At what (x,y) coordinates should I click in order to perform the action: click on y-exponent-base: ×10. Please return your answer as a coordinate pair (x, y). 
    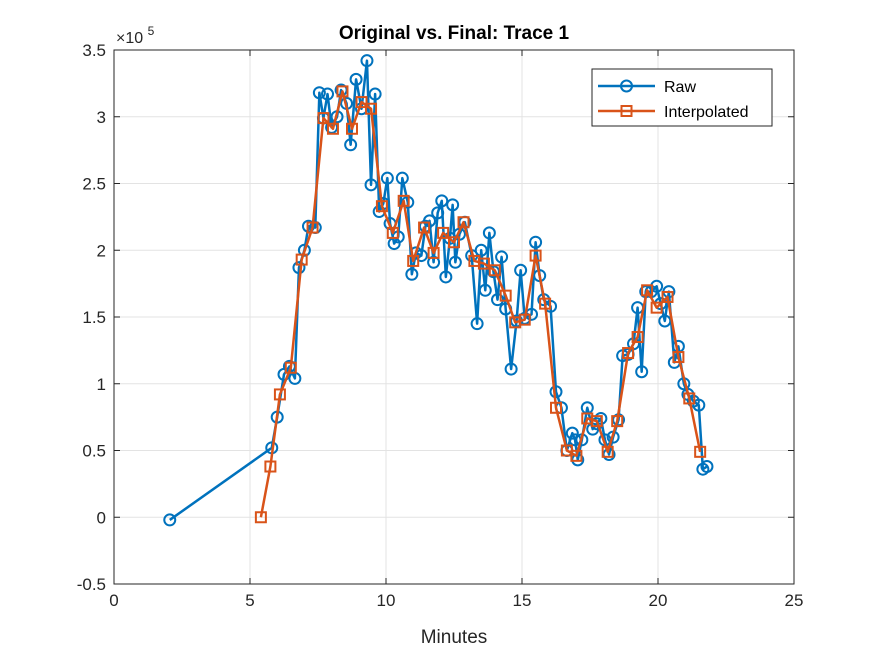
    Looking at the image, I should click on (129, 38).